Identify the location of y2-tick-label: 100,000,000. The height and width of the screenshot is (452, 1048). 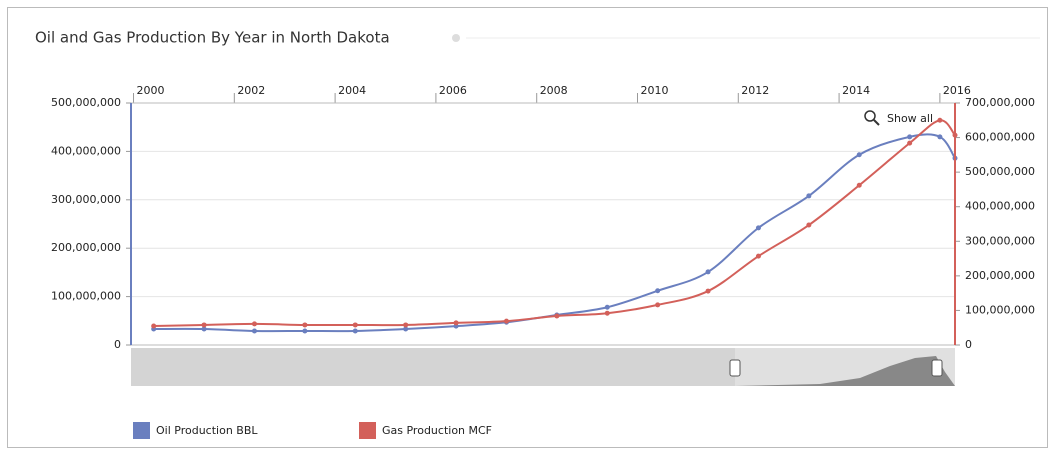
(1000, 309).